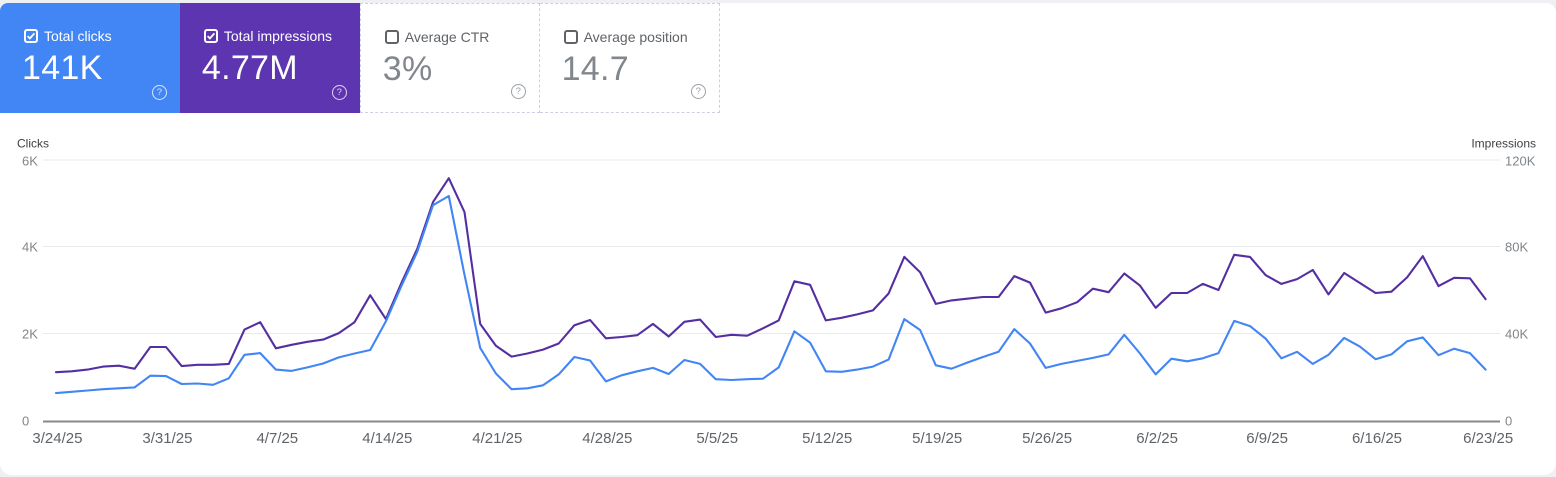 The image size is (1556, 477). What do you see at coordinates (497, 438) in the screenshot?
I see `svg-text: 4/21/25` at bounding box center [497, 438].